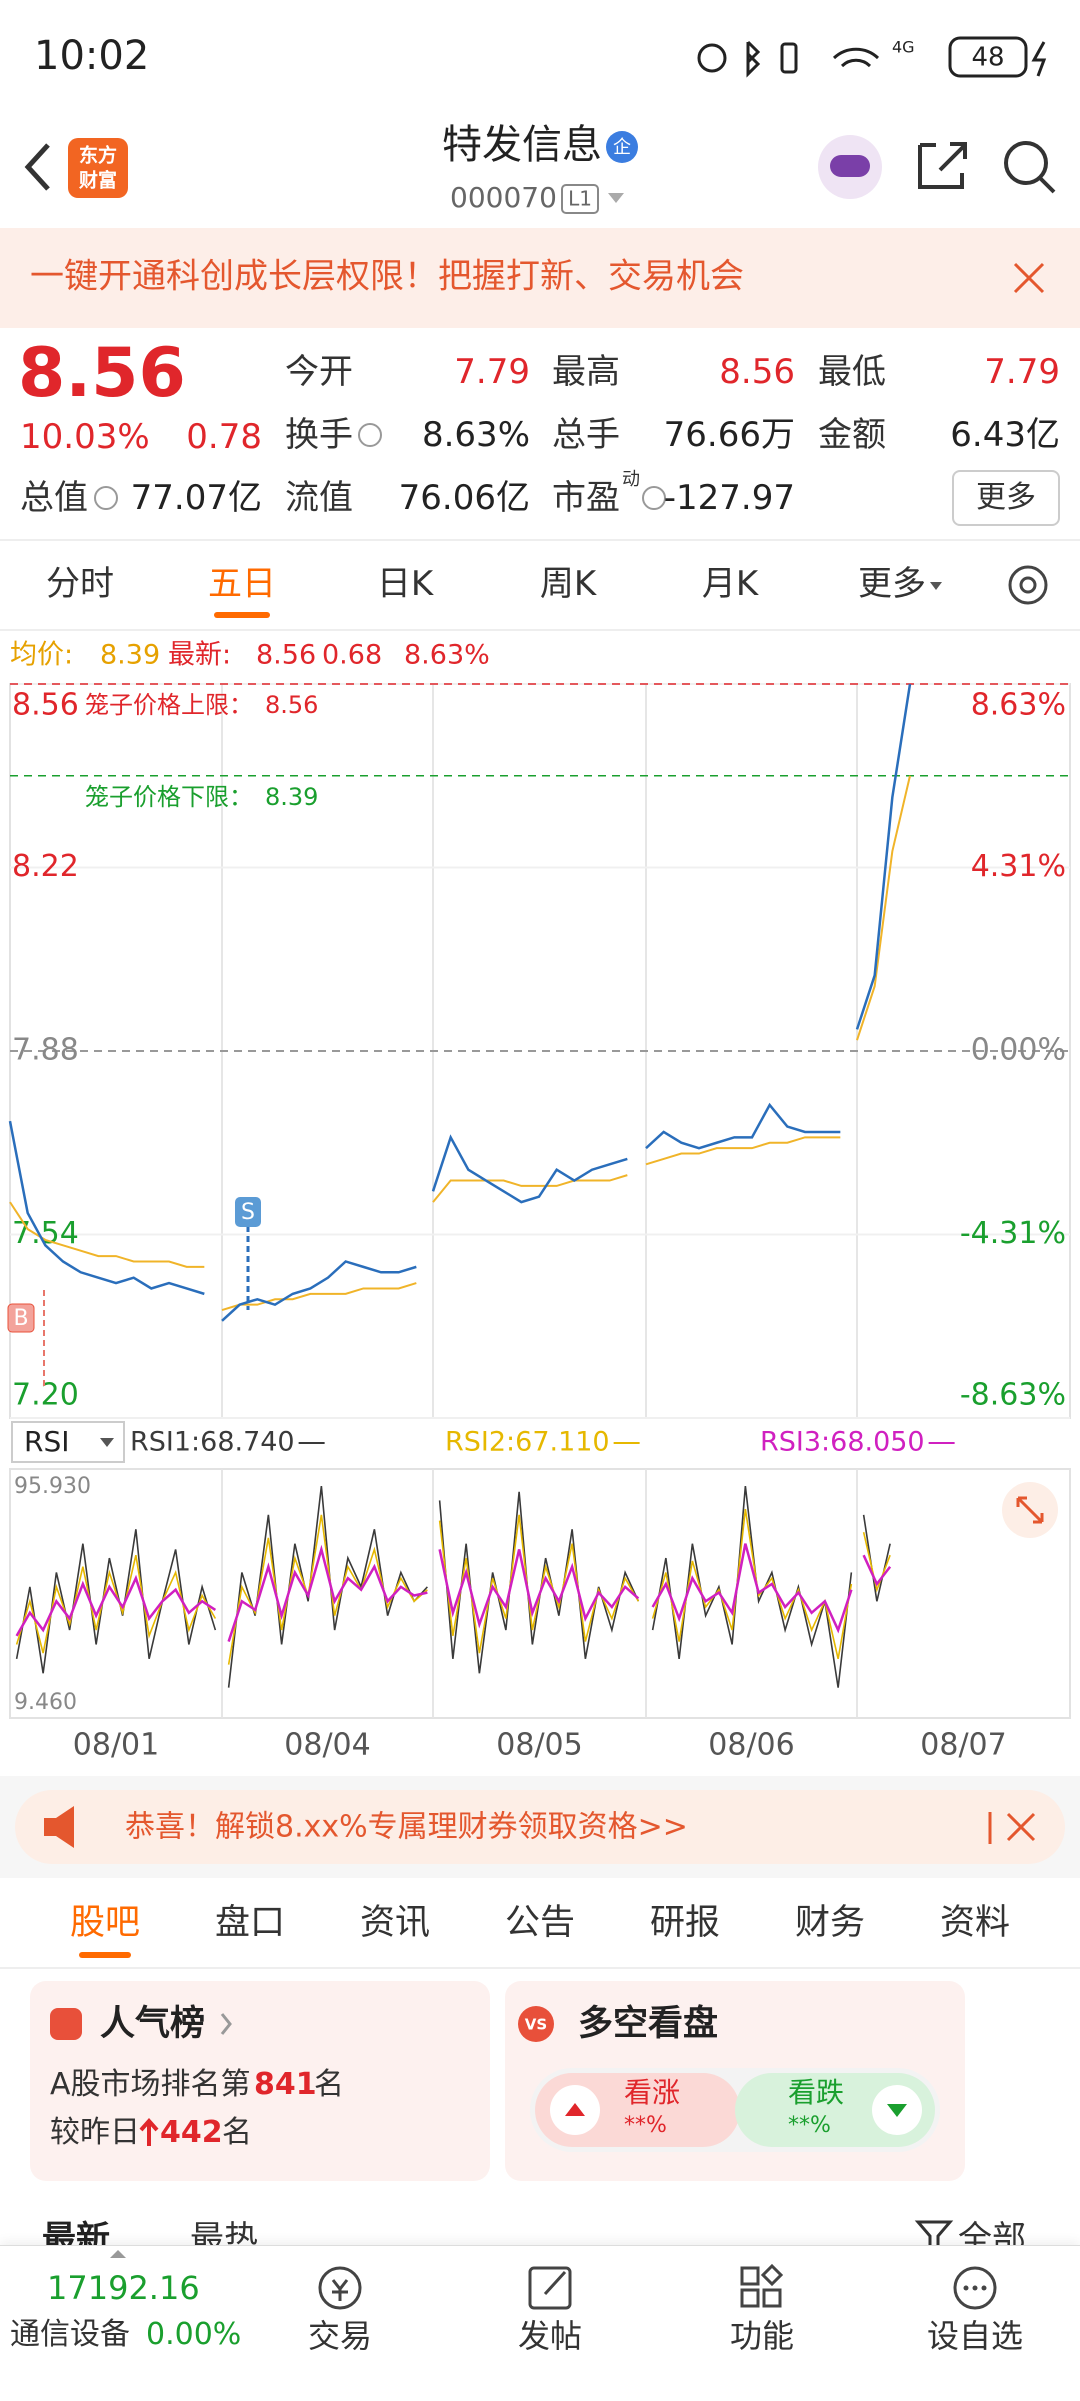 The image size is (1080, 2401). What do you see at coordinates (1012, 1828) in the screenshot?
I see `promo-close` at bounding box center [1012, 1828].